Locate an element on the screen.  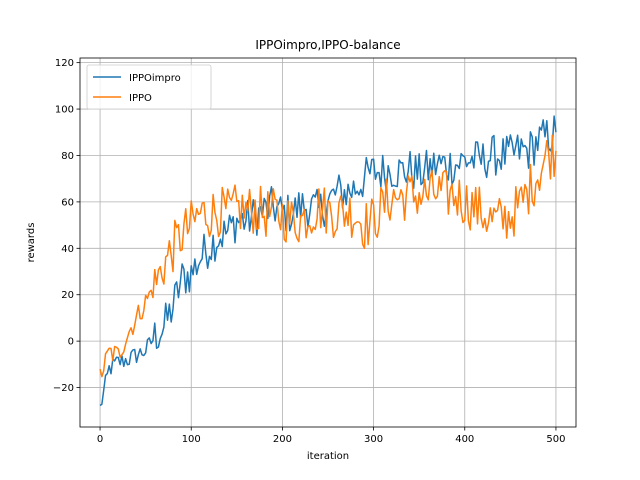
legend-box is located at coordinates (149, 87).